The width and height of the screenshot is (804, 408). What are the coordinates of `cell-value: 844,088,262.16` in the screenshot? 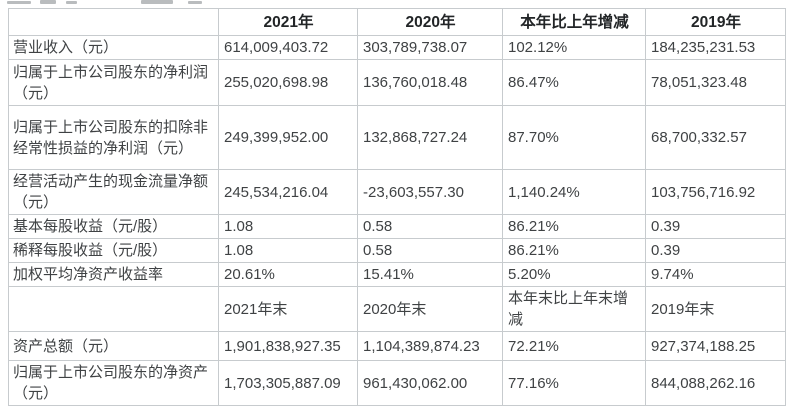 It's located at (715, 383).